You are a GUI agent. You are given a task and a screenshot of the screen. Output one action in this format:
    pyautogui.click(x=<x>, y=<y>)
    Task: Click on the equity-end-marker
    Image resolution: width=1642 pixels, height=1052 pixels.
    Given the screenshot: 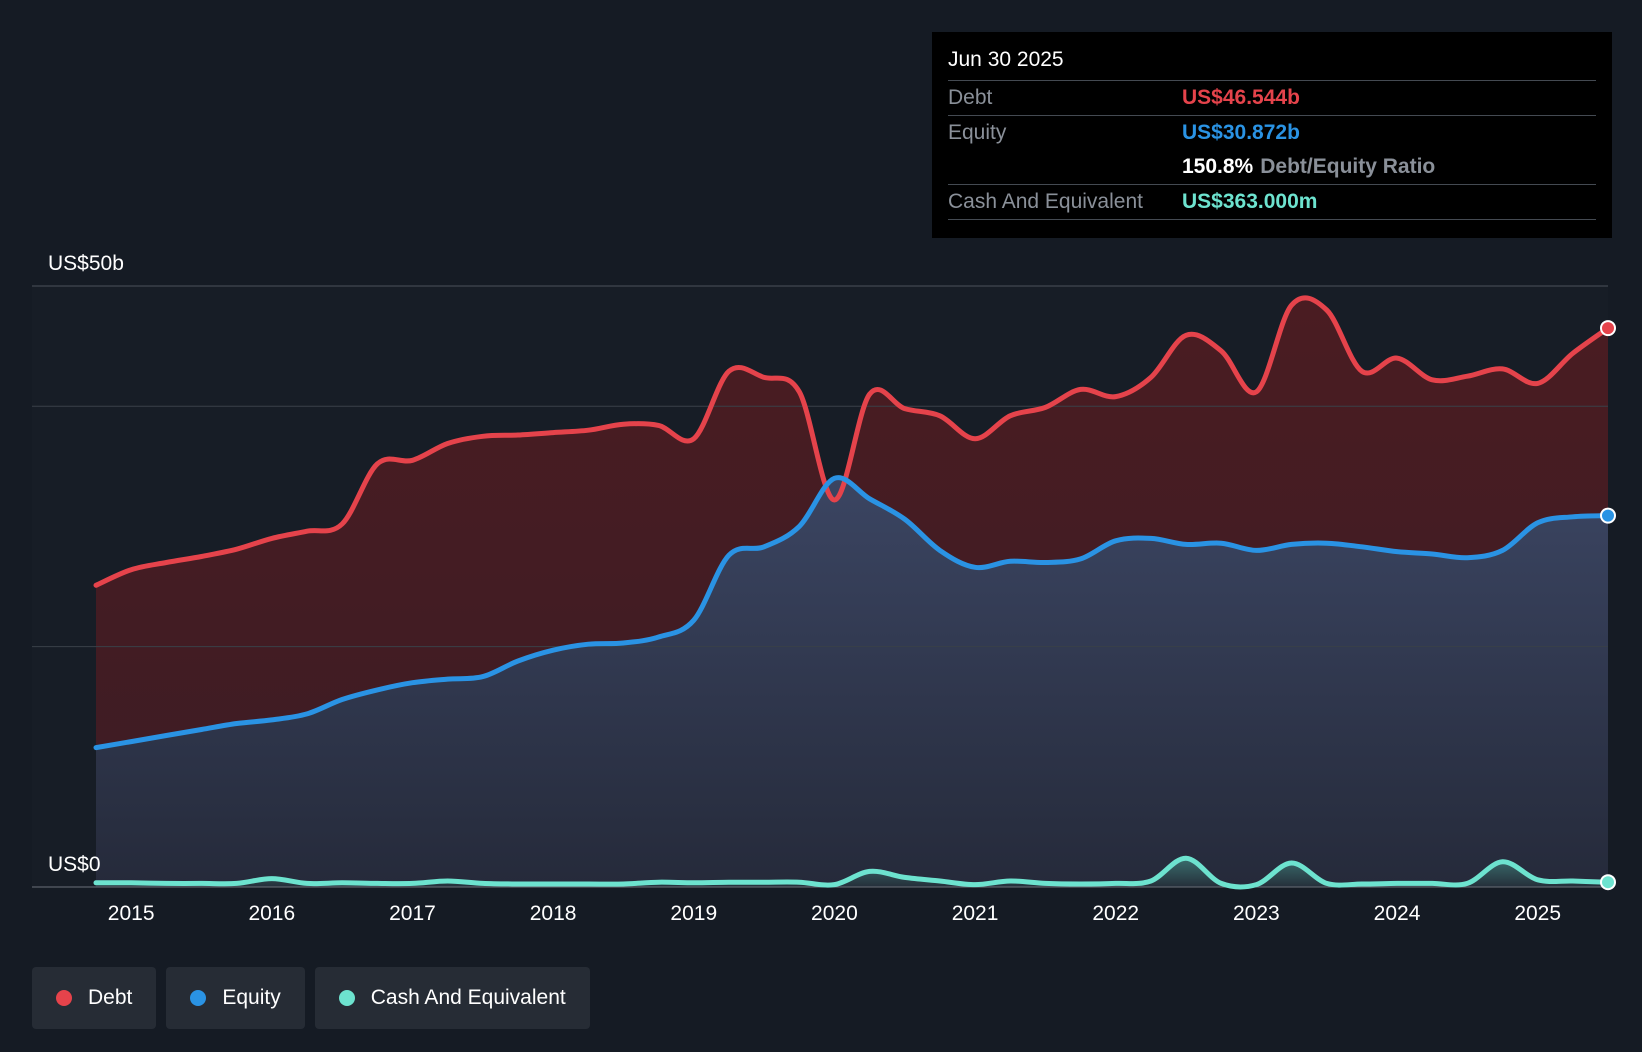 What is the action you would take?
    pyautogui.click(x=1608, y=515)
    